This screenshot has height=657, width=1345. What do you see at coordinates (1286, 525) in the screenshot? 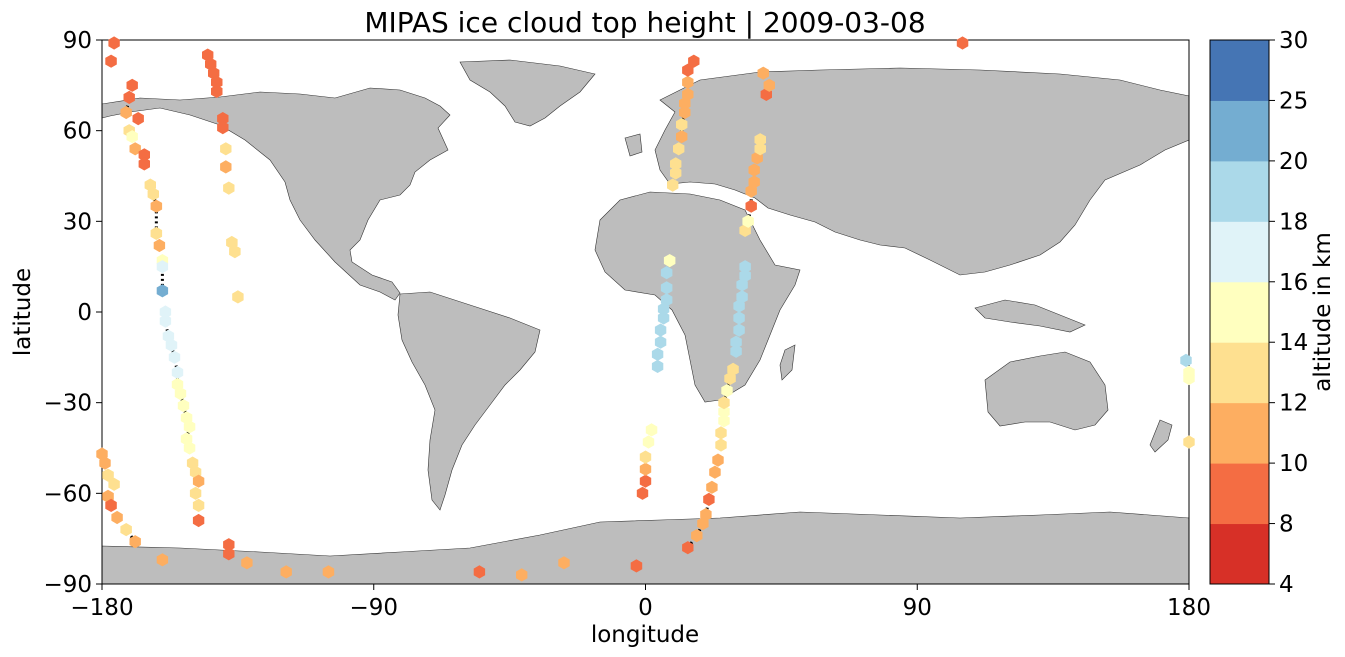
I see `colorbar-tick-label: 8` at bounding box center [1286, 525].